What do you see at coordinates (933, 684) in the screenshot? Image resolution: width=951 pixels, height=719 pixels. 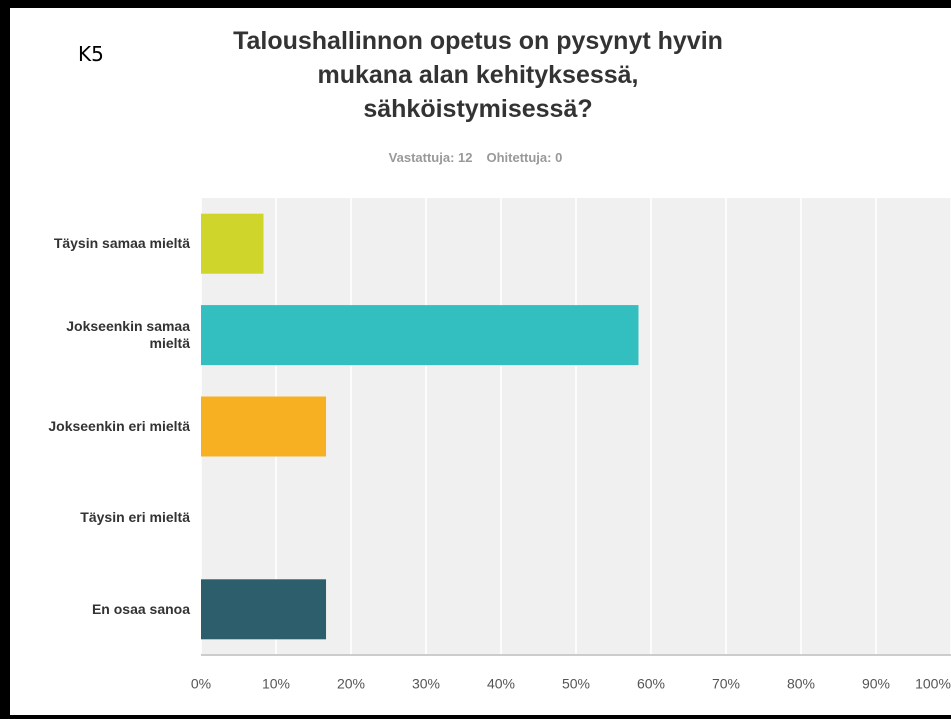 I see `x-tick-label: 100%` at bounding box center [933, 684].